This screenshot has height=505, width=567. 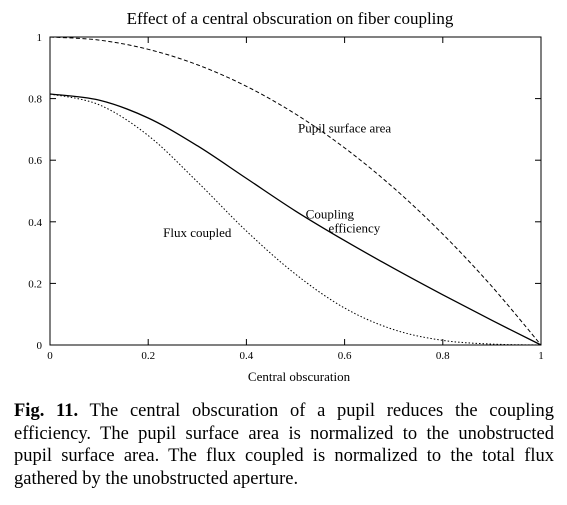 I want to click on series-annotation: efficiency, so click(x=355, y=228).